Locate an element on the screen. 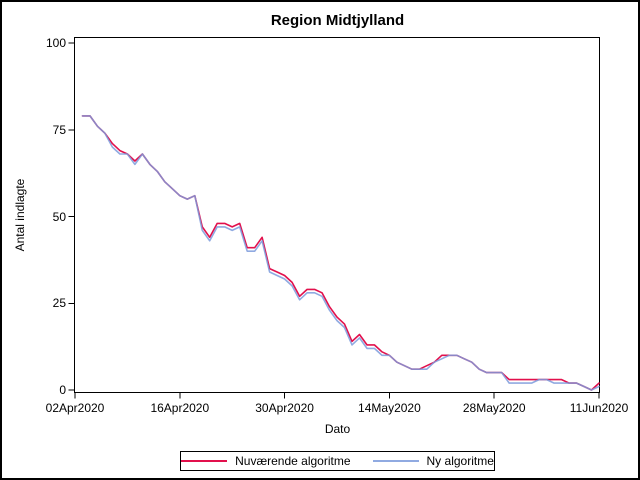  legend-label-new-algorithm: Ny algoritme is located at coordinates (460, 461).